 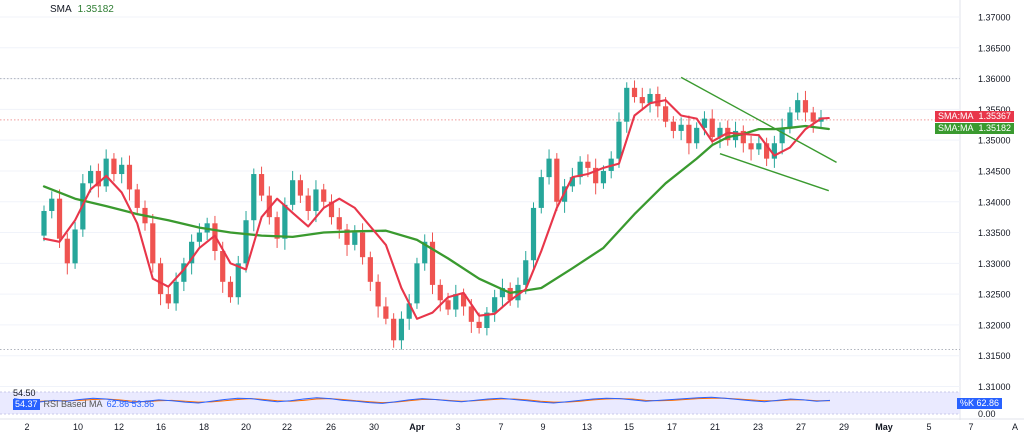 What do you see at coordinates (994, 202) in the screenshot?
I see `price-tick-label: 1.34000` at bounding box center [994, 202].